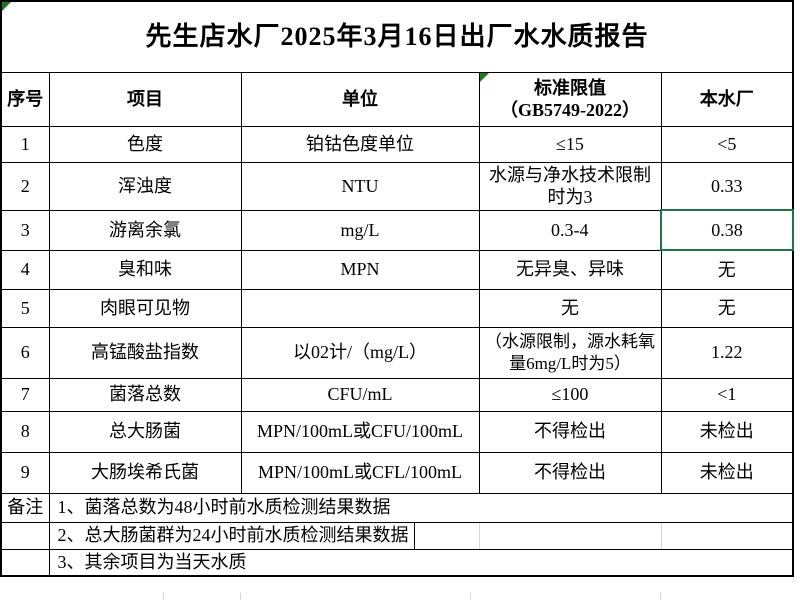 This screenshot has width=800, height=600. Describe the element at coordinates (727, 352) in the screenshot. I see `cell-plant: 1.22` at that location.